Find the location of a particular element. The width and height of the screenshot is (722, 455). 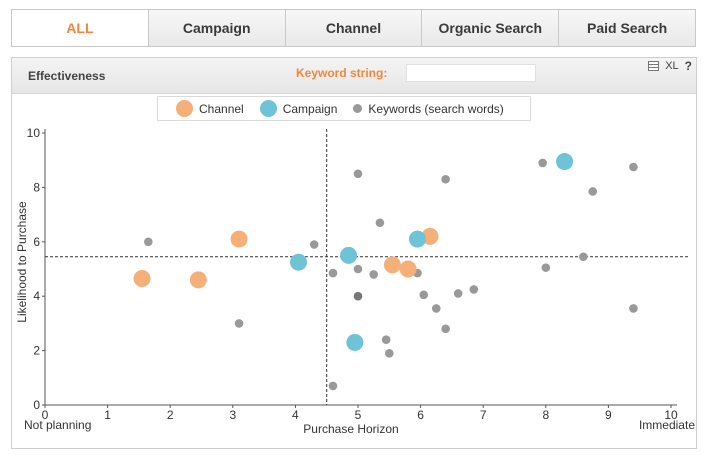

x-tick-label: 3 is located at coordinates (232, 415).